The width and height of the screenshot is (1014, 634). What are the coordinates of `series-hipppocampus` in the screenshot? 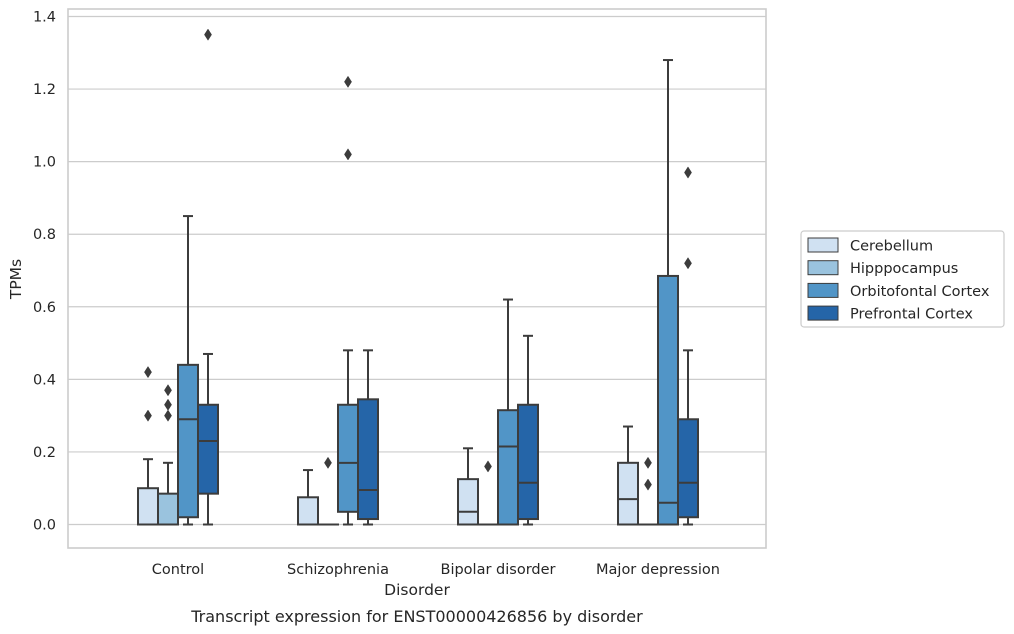 It's located at (408, 455).